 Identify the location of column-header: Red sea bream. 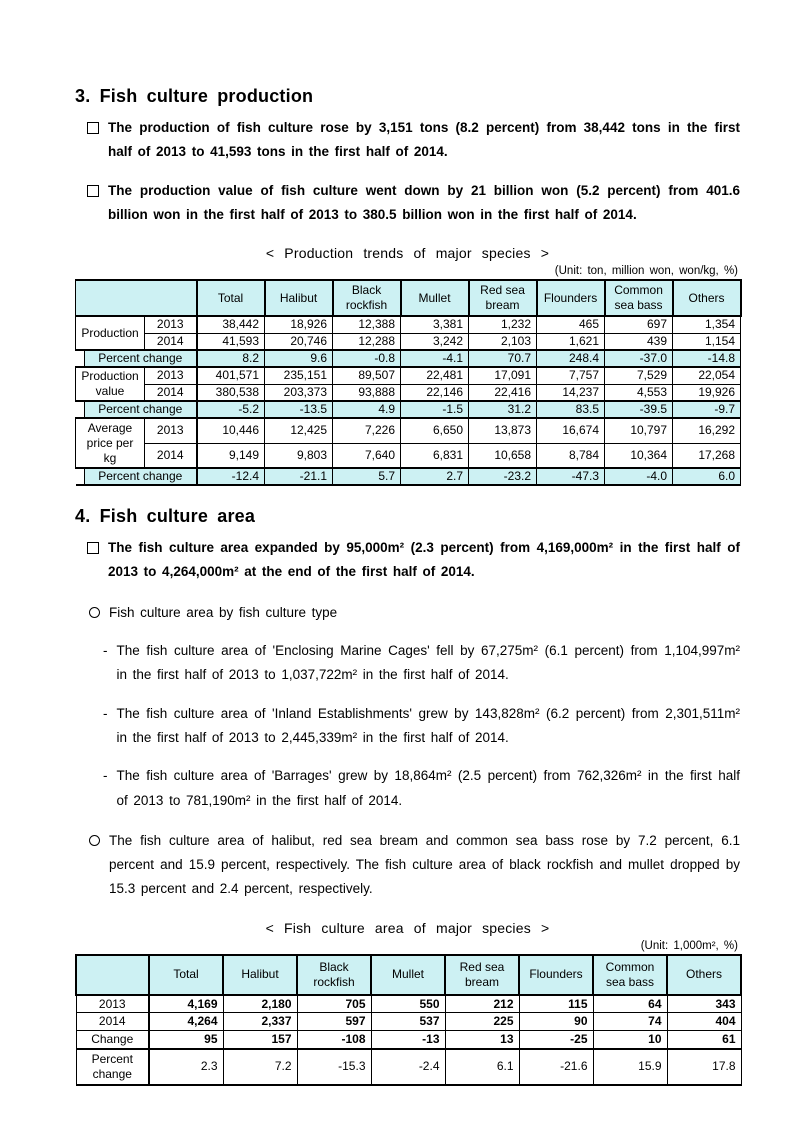
(502, 298).